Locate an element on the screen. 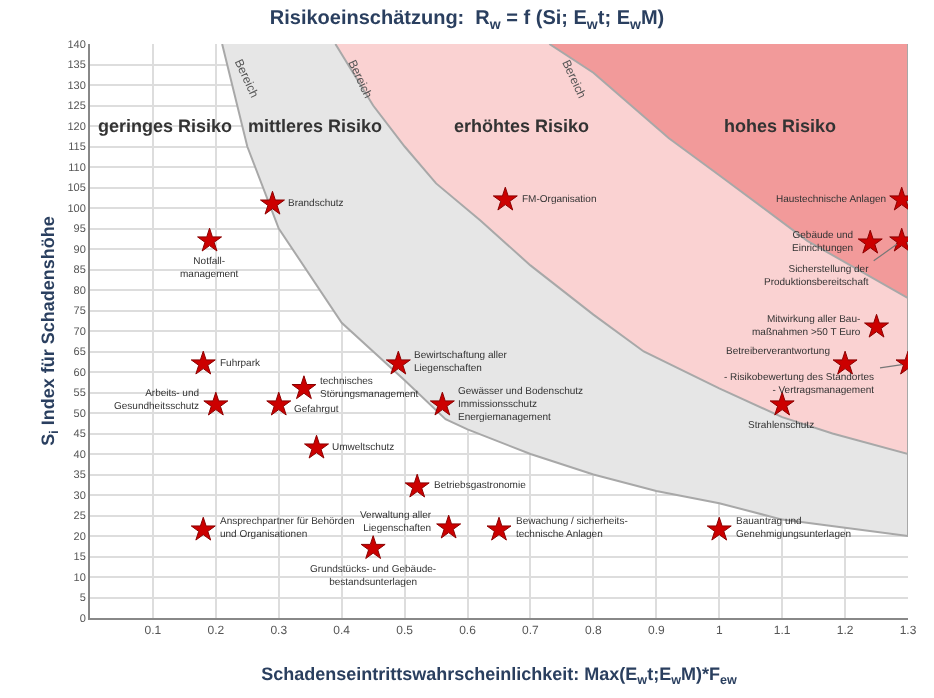 Image resolution: width=934 pixels, height=698 pixels. chart-title: Risikoeinschätzung: R$_{w}$ = f (Si; E$_{w}$t; E$_{w}$M) is located at coordinates (467, 20).